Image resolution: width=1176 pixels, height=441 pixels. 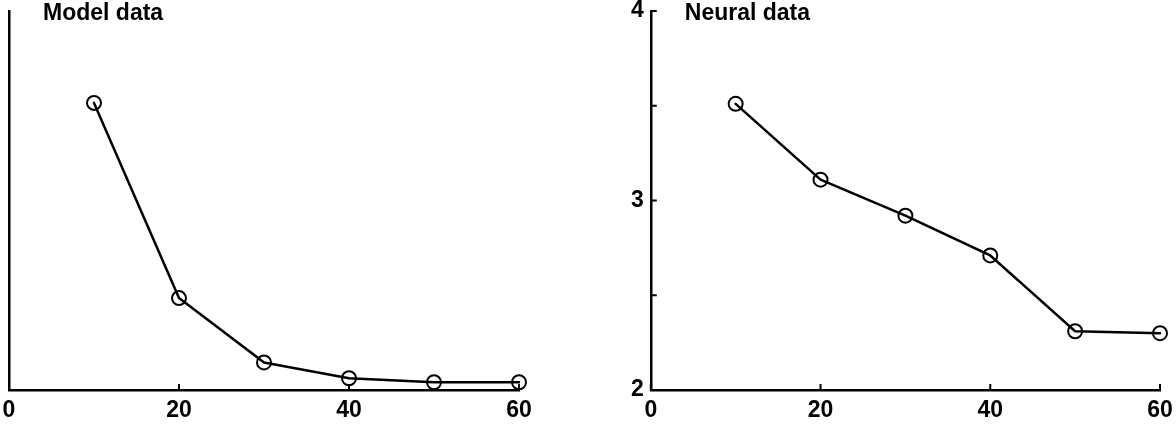 I want to click on chart-title: Model data, so click(x=103, y=12).